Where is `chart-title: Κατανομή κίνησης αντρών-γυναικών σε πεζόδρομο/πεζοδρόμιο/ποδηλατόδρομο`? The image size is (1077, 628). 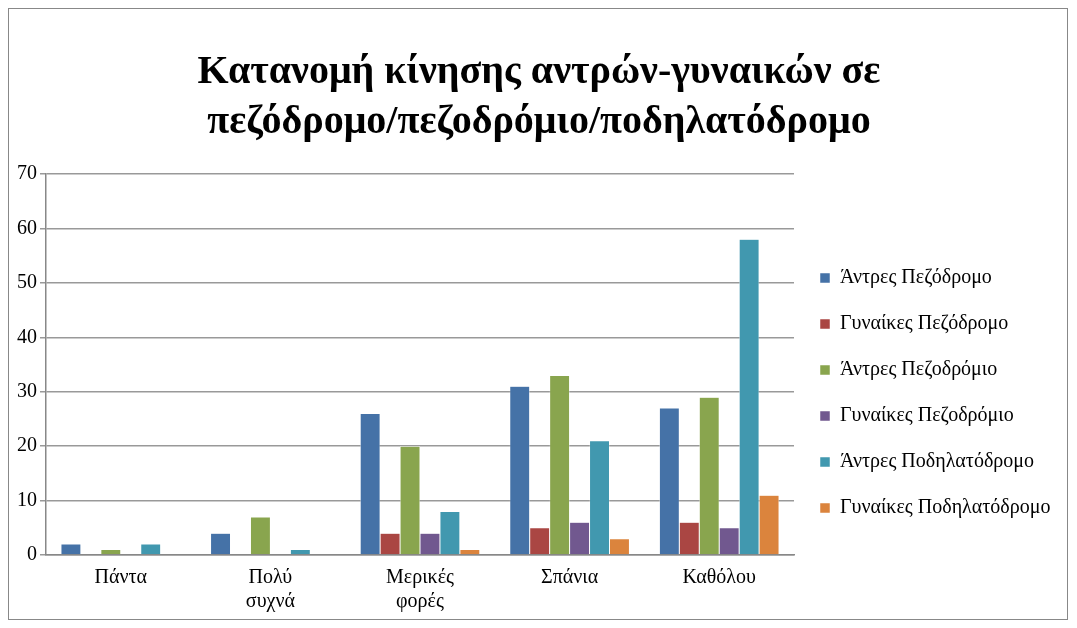
chart-title: Κατανομή κίνησης αντρών-γυναικών σε πεζόδρομο/πεζοδρόμιο/ποδηλατόδρομο is located at coordinates (539, 95).